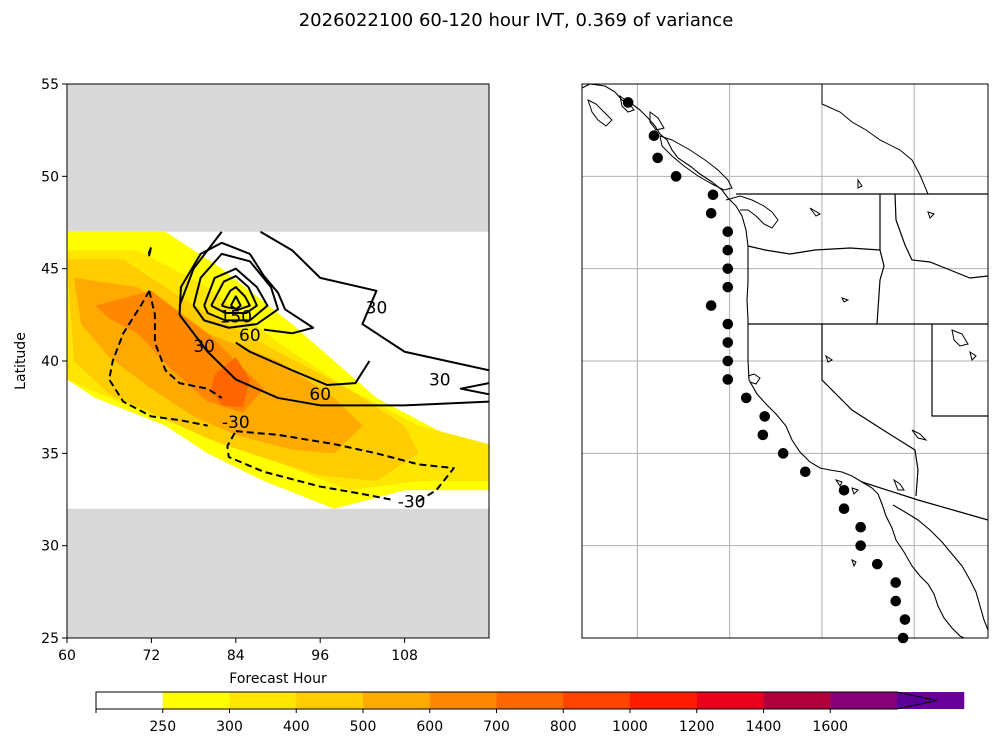 The height and width of the screenshot is (749, 1000). Describe the element at coordinates (229, 727) in the screenshot. I see `colorbar-tick-label: 300` at that location.